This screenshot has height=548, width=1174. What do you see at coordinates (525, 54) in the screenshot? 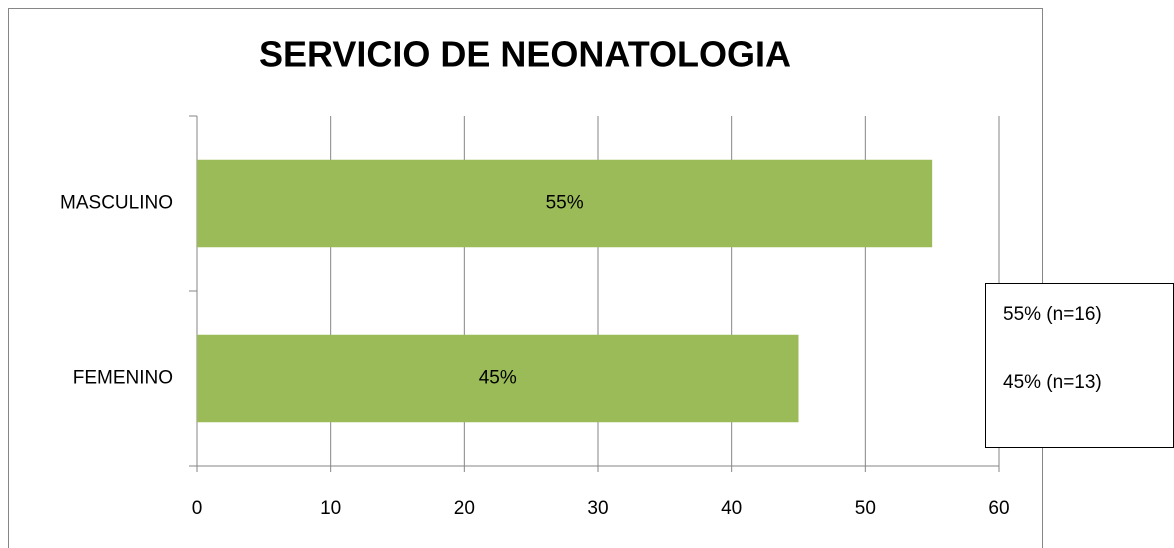
I see `chart-title: SERVICIO DE NEONATOLOGIA` at bounding box center [525, 54].